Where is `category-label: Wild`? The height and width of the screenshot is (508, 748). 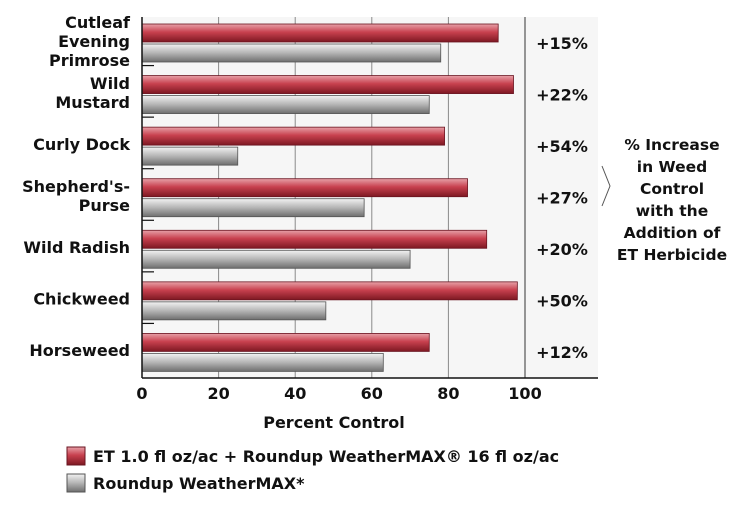
category-label: Wild is located at coordinates (110, 83).